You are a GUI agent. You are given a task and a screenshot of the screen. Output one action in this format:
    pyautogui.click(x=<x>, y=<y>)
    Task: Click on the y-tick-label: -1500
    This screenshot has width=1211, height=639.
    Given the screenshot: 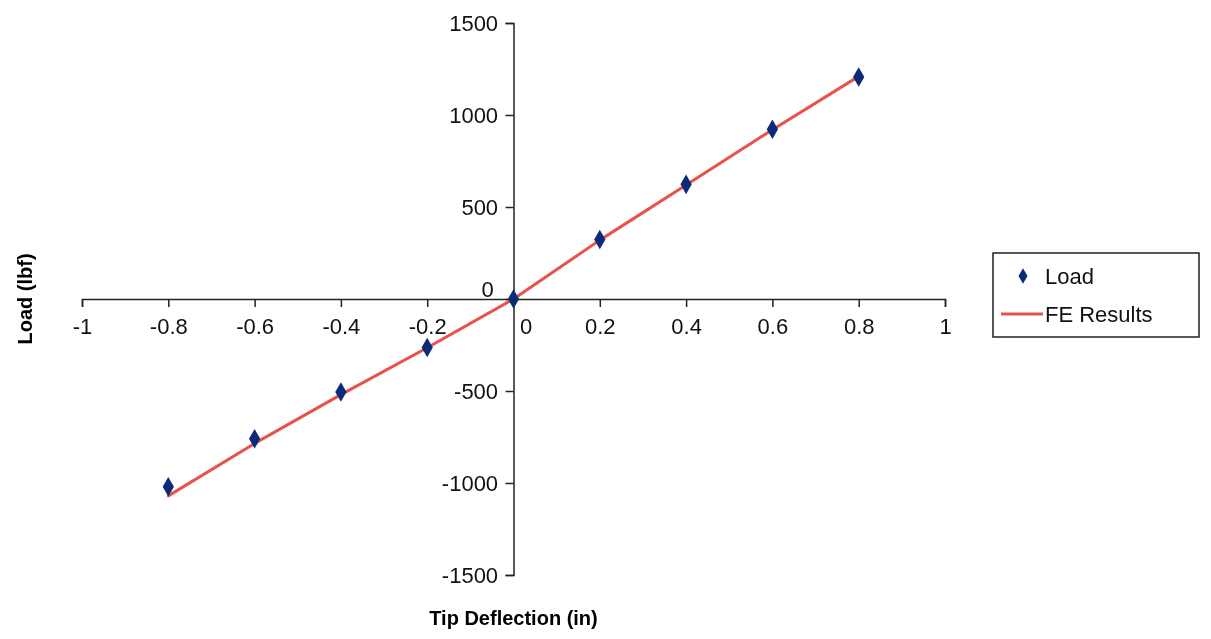 What is the action you would take?
    pyautogui.click(x=470, y=575)
    